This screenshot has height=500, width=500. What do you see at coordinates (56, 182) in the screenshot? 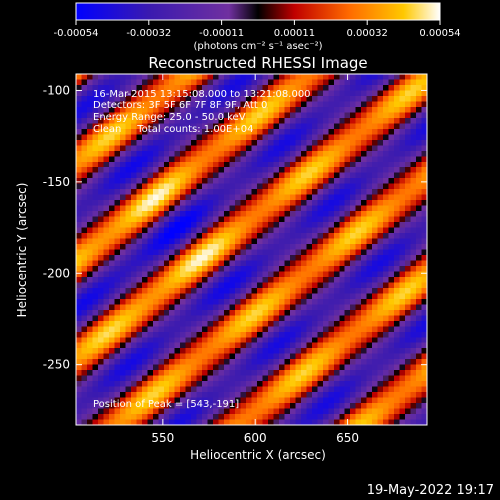
I see `y-tick-label: -150` at bounding box center [56, 182].